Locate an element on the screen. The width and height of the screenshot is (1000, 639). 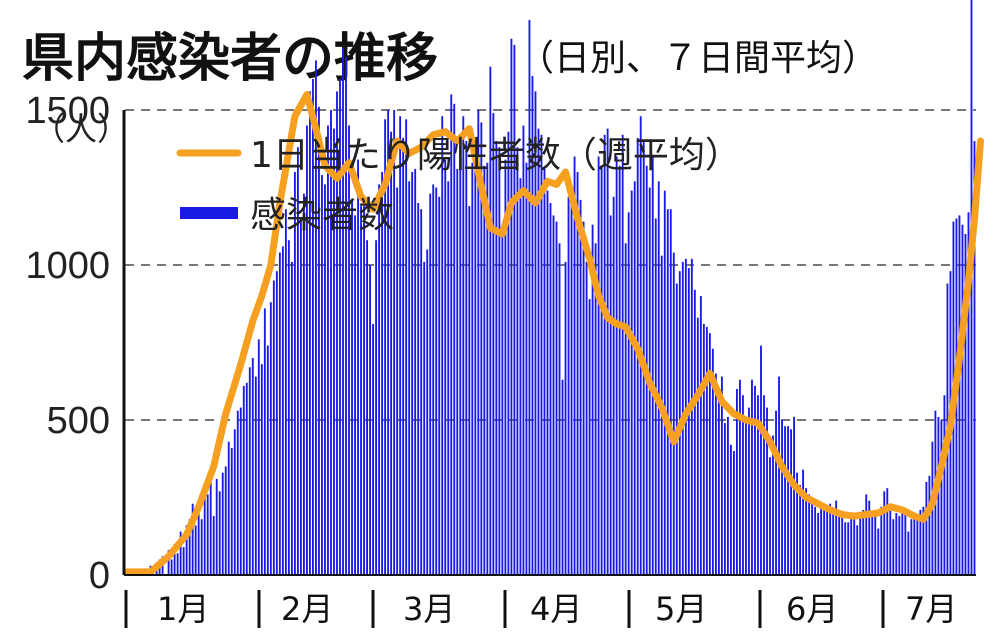
month-label: 6月 is located at coordinates (812, 609).